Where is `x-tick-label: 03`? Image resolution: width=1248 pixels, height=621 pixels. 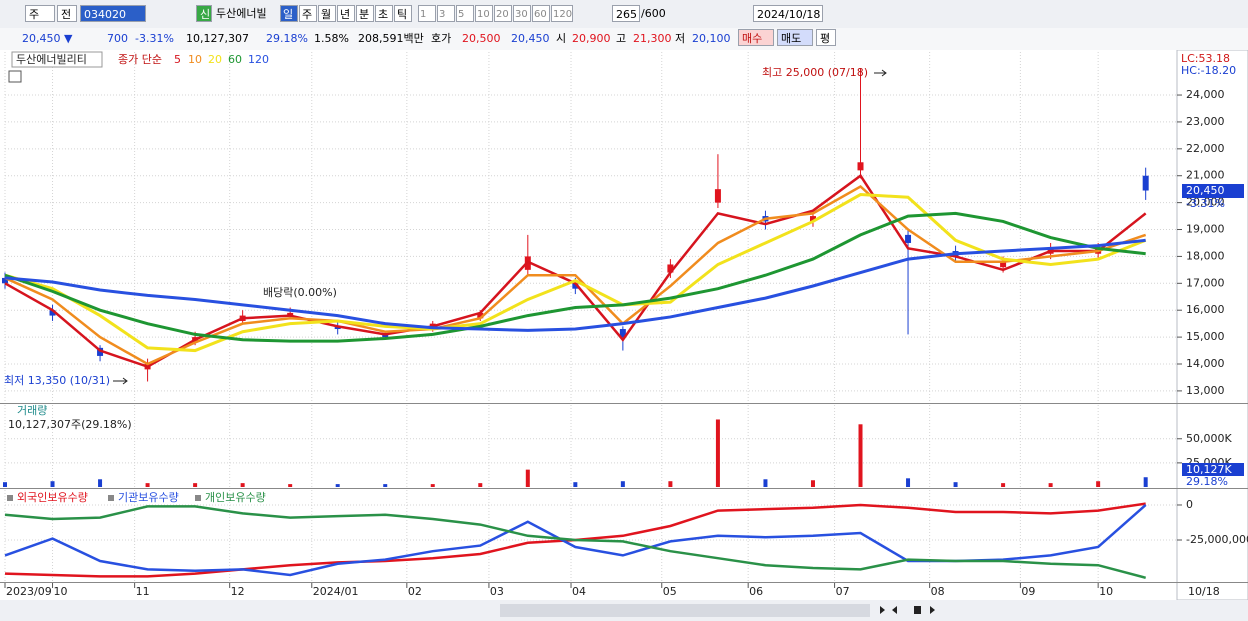
x-tick-label: 03 is located at coordinates (497, 591).